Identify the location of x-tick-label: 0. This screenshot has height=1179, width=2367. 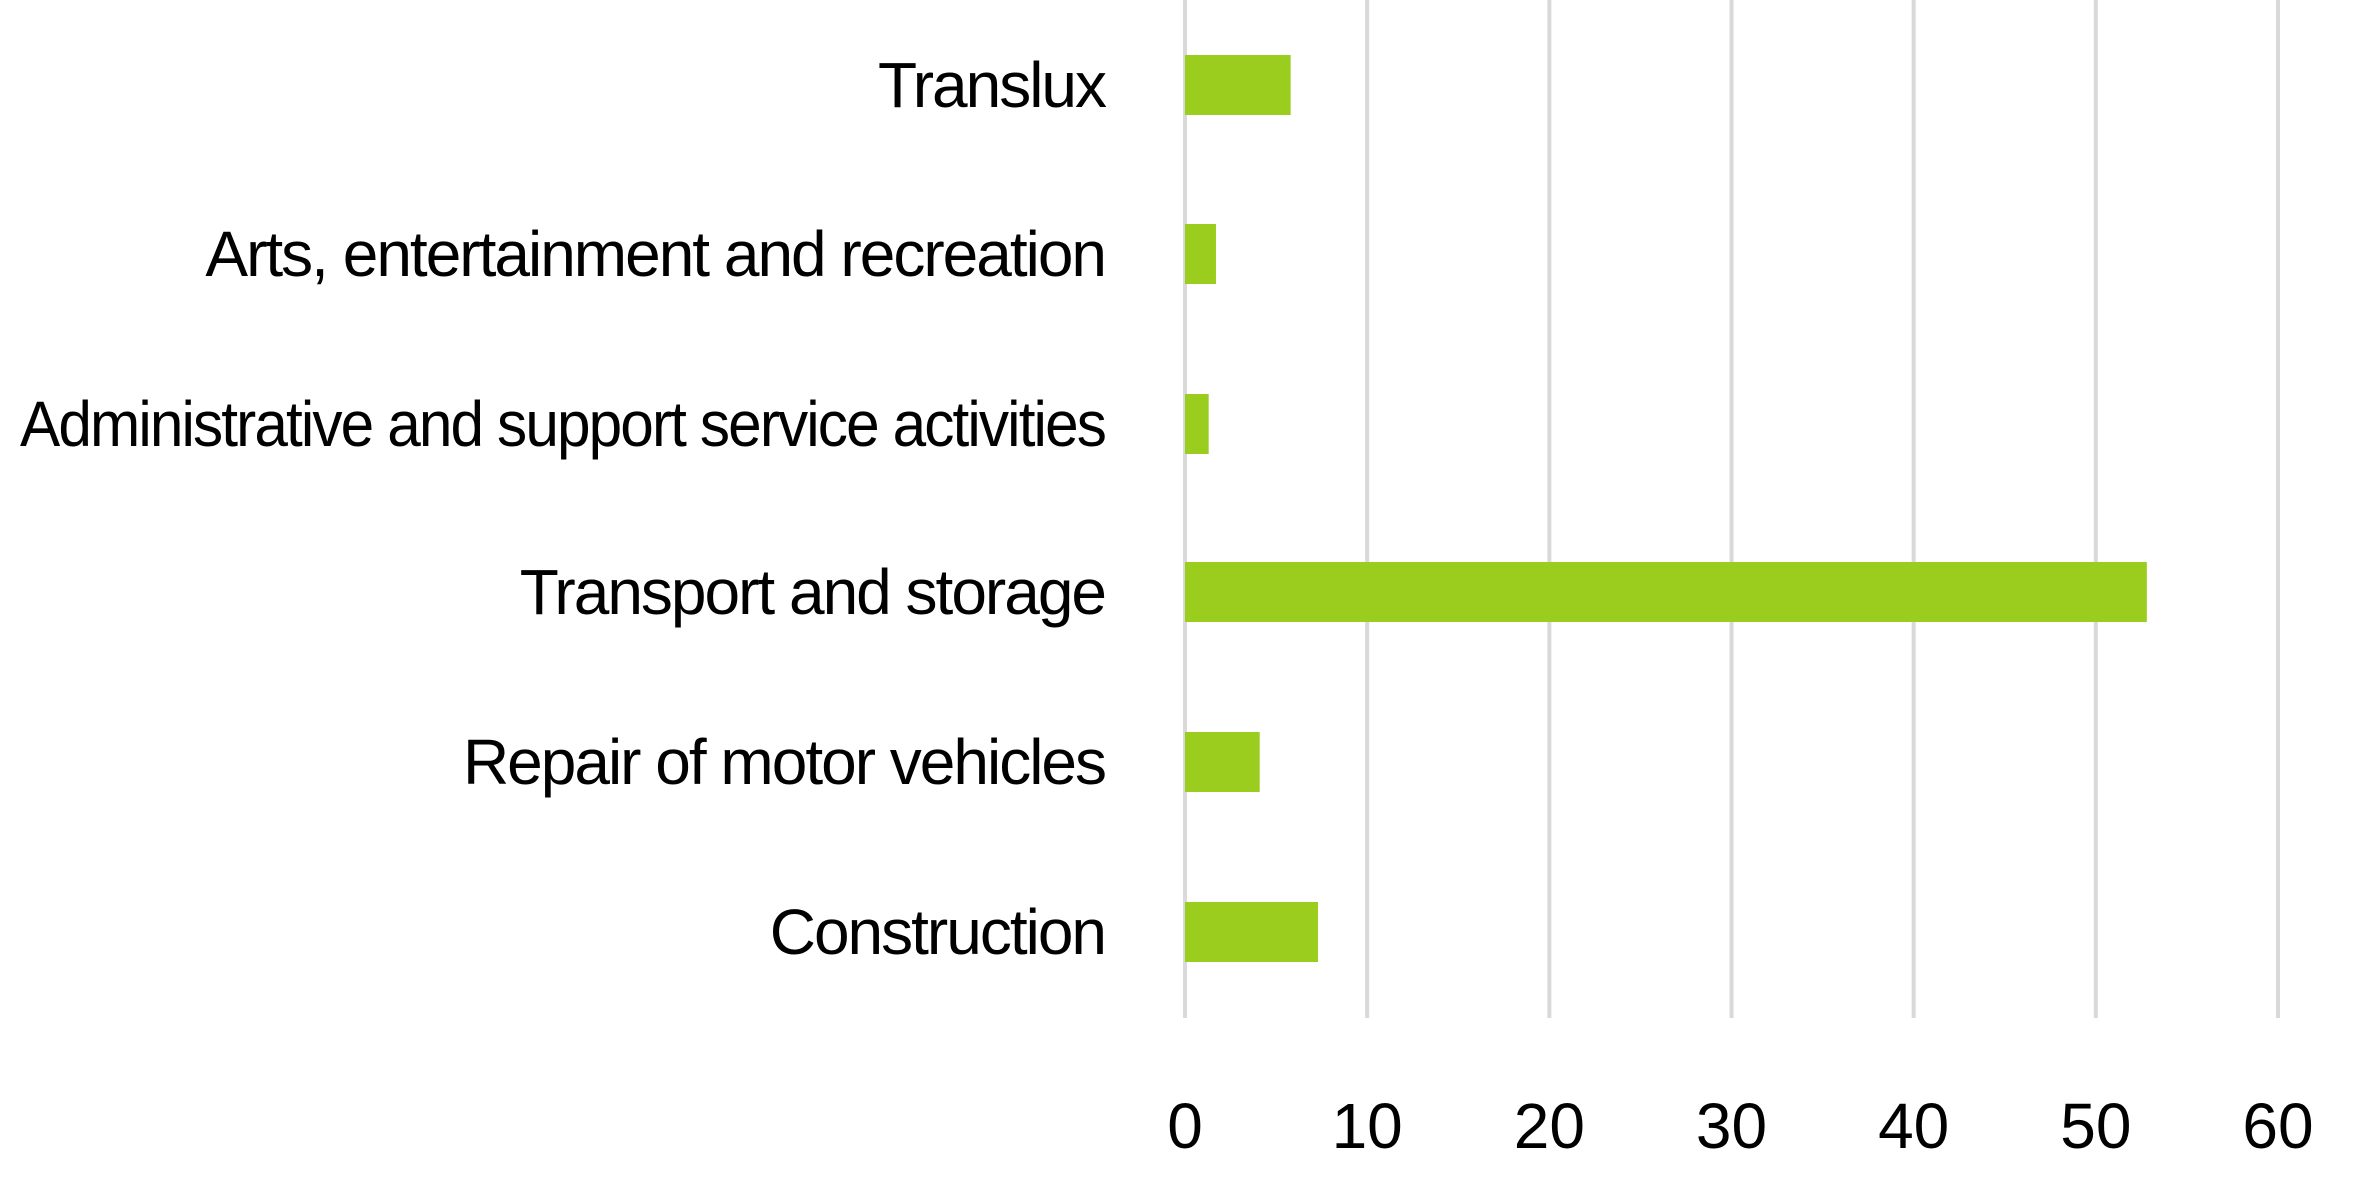
(1185, 1126).